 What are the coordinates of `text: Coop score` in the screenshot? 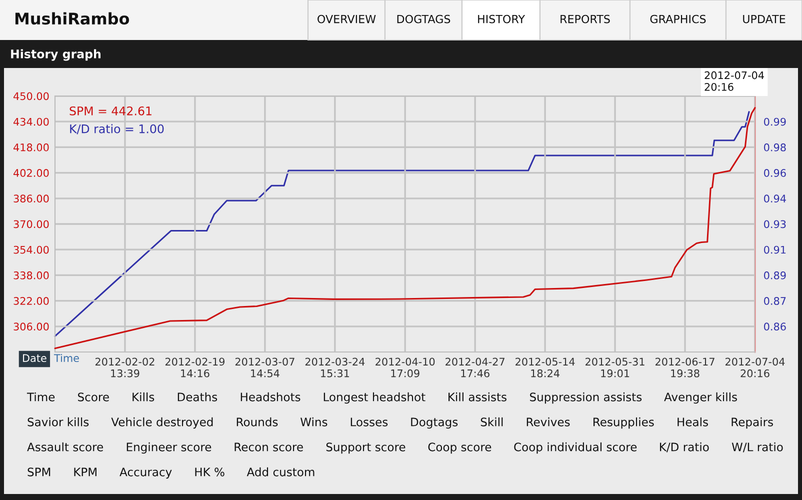 It's located at (460, 448).